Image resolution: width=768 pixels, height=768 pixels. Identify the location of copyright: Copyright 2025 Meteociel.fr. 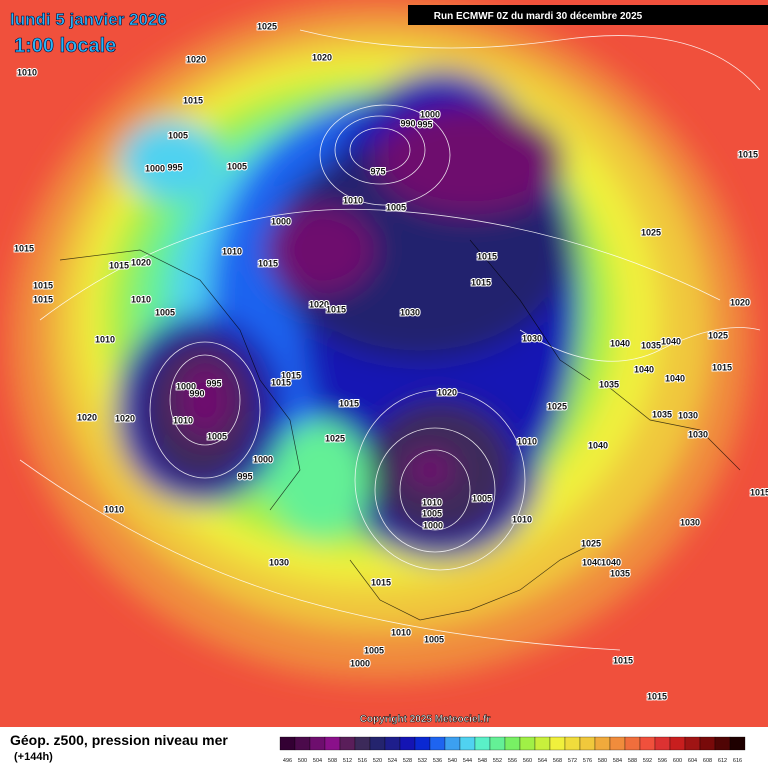
(425, 719).